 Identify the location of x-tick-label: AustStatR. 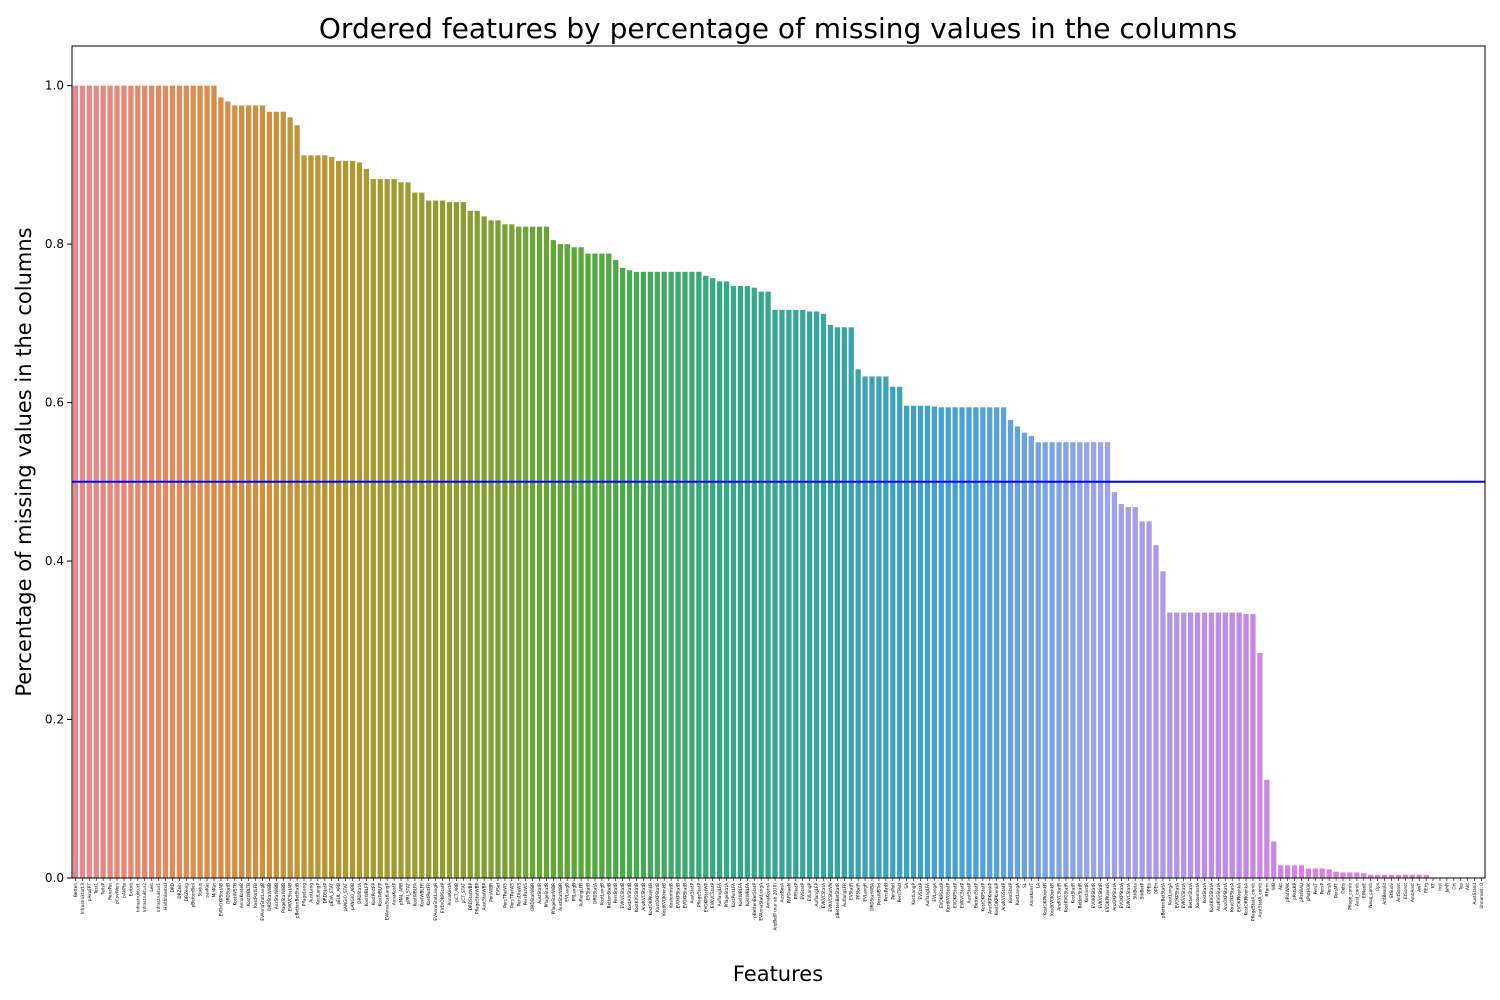
(539, 893).